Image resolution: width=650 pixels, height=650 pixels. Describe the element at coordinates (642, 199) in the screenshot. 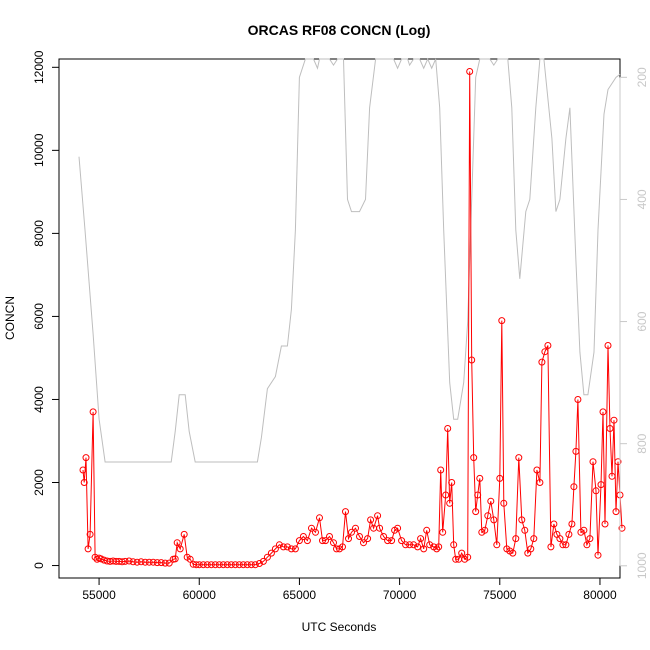

I see `right-tick-label: 400` at that location.